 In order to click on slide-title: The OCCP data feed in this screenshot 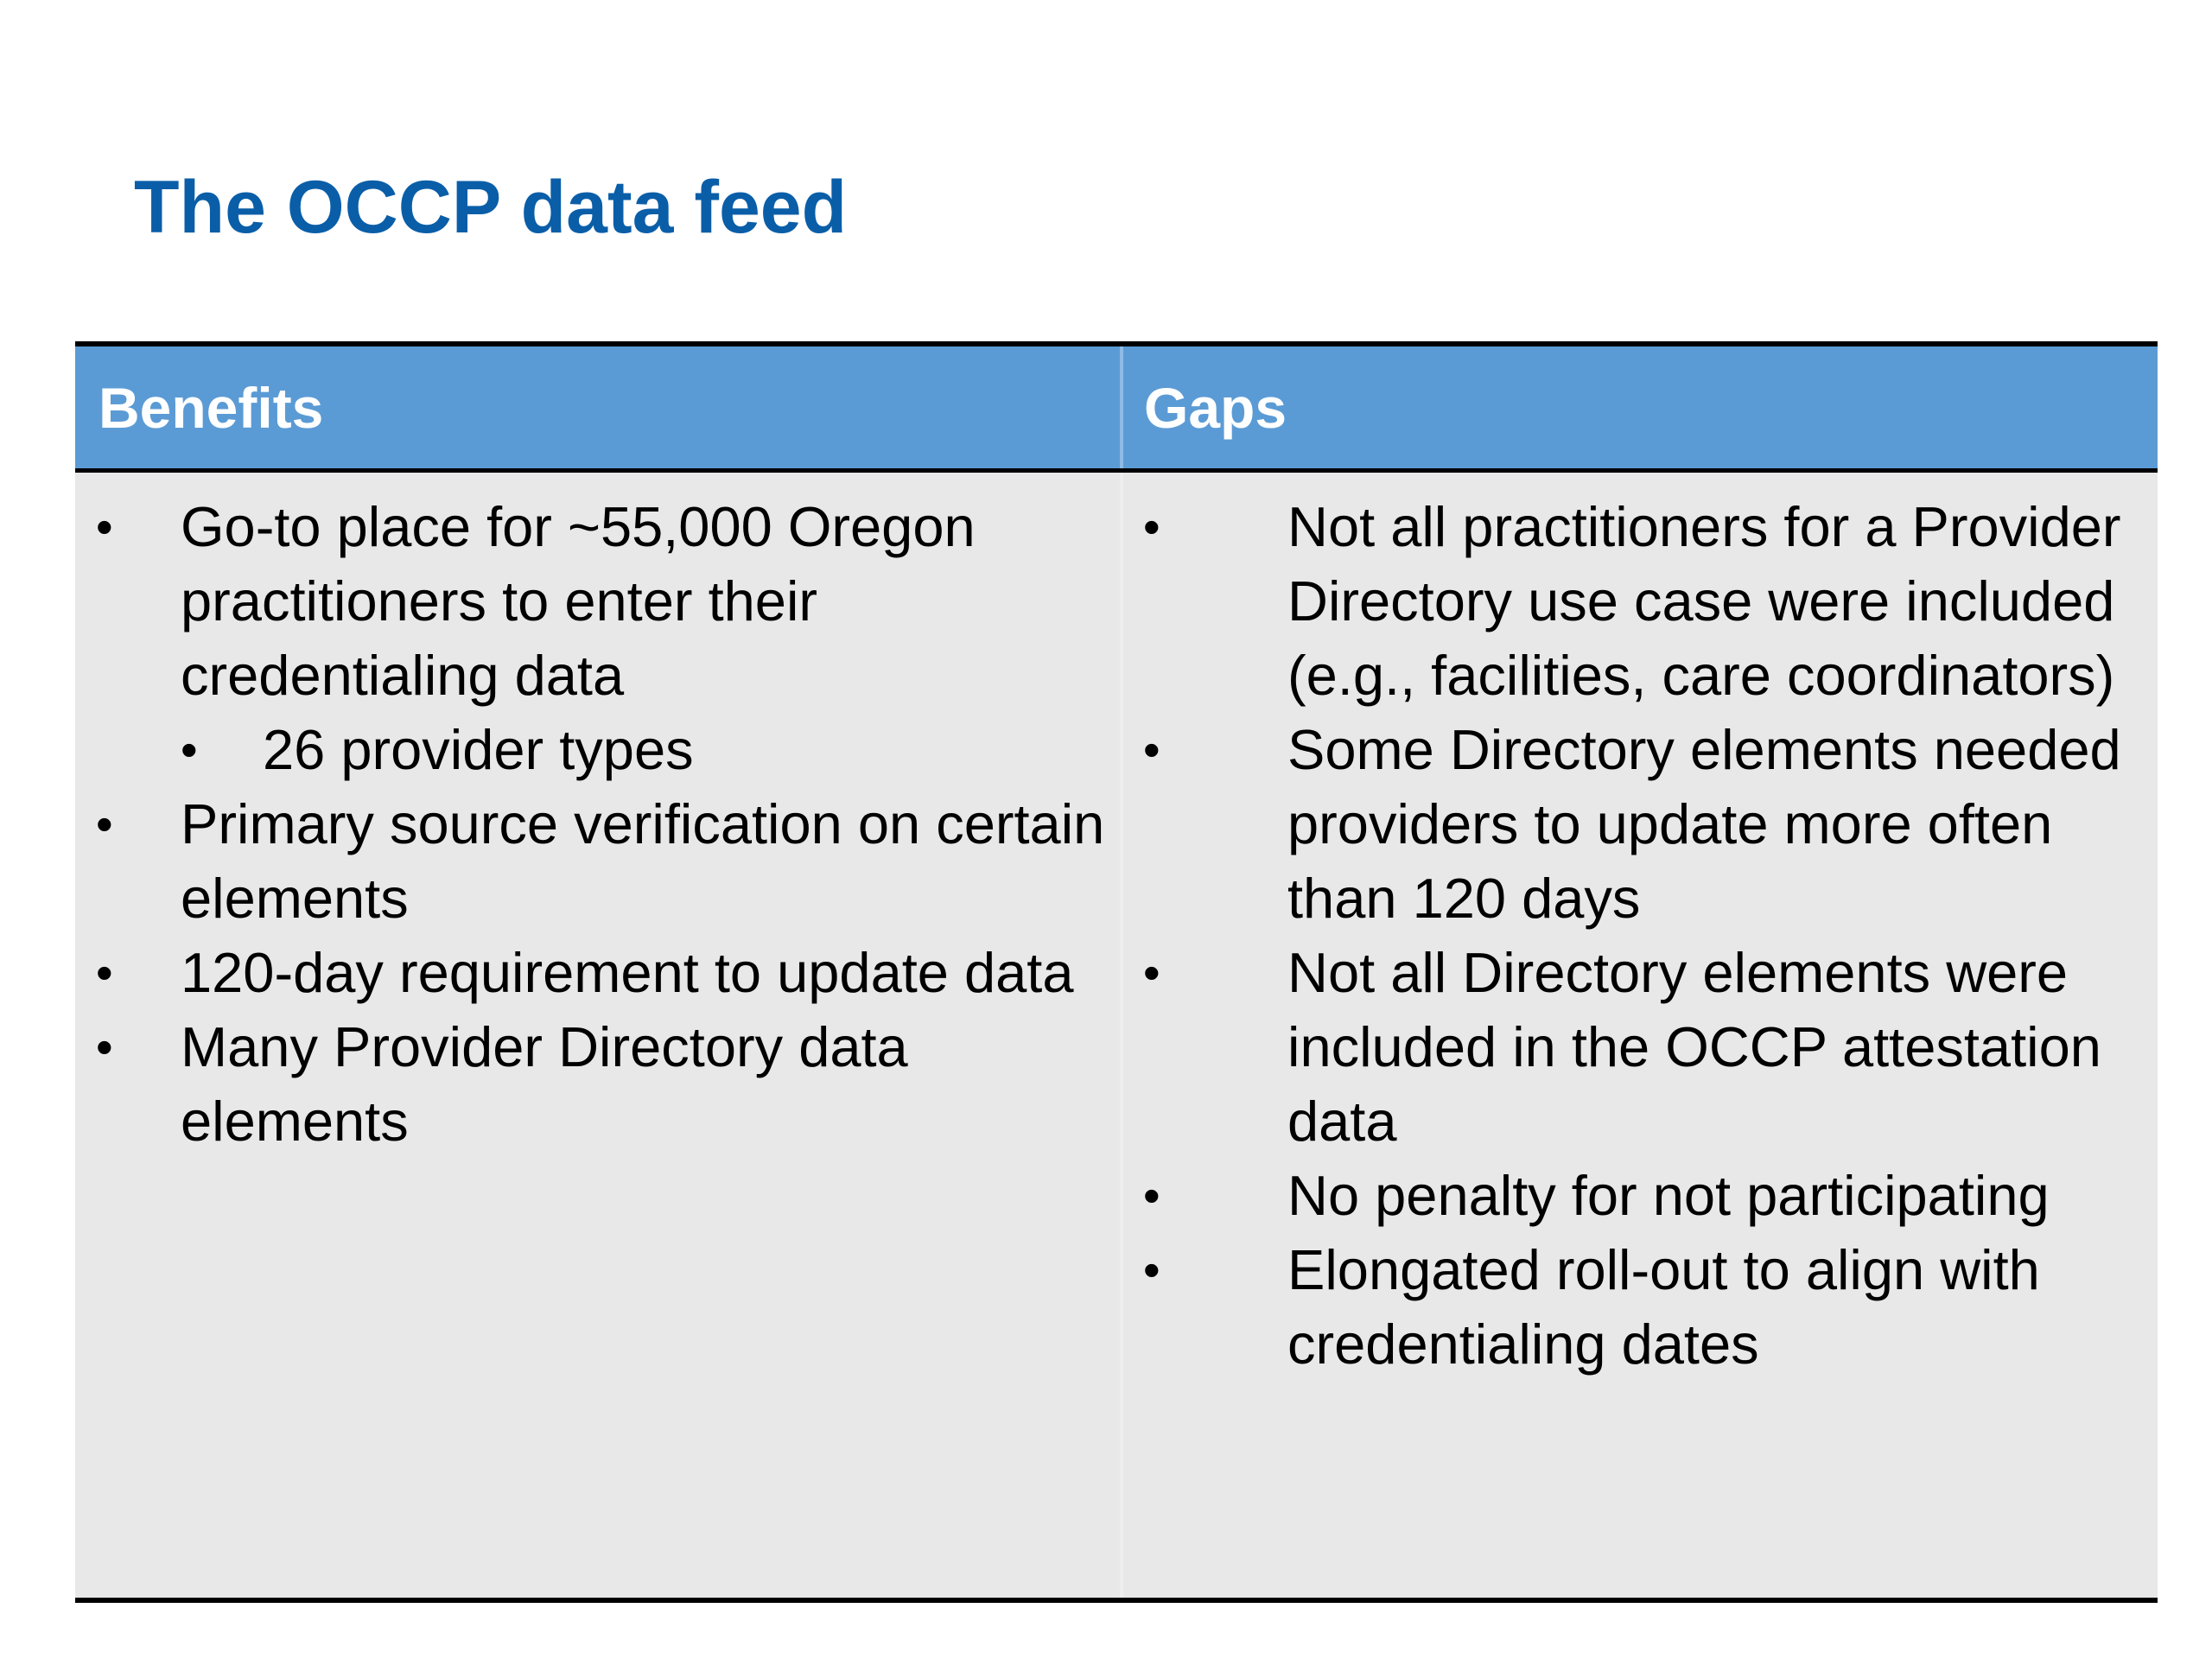, I will do `click(491, 207)`.